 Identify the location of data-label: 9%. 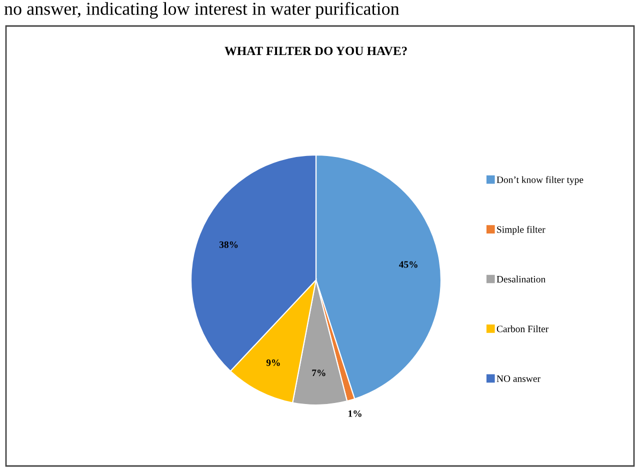
(273, 362).